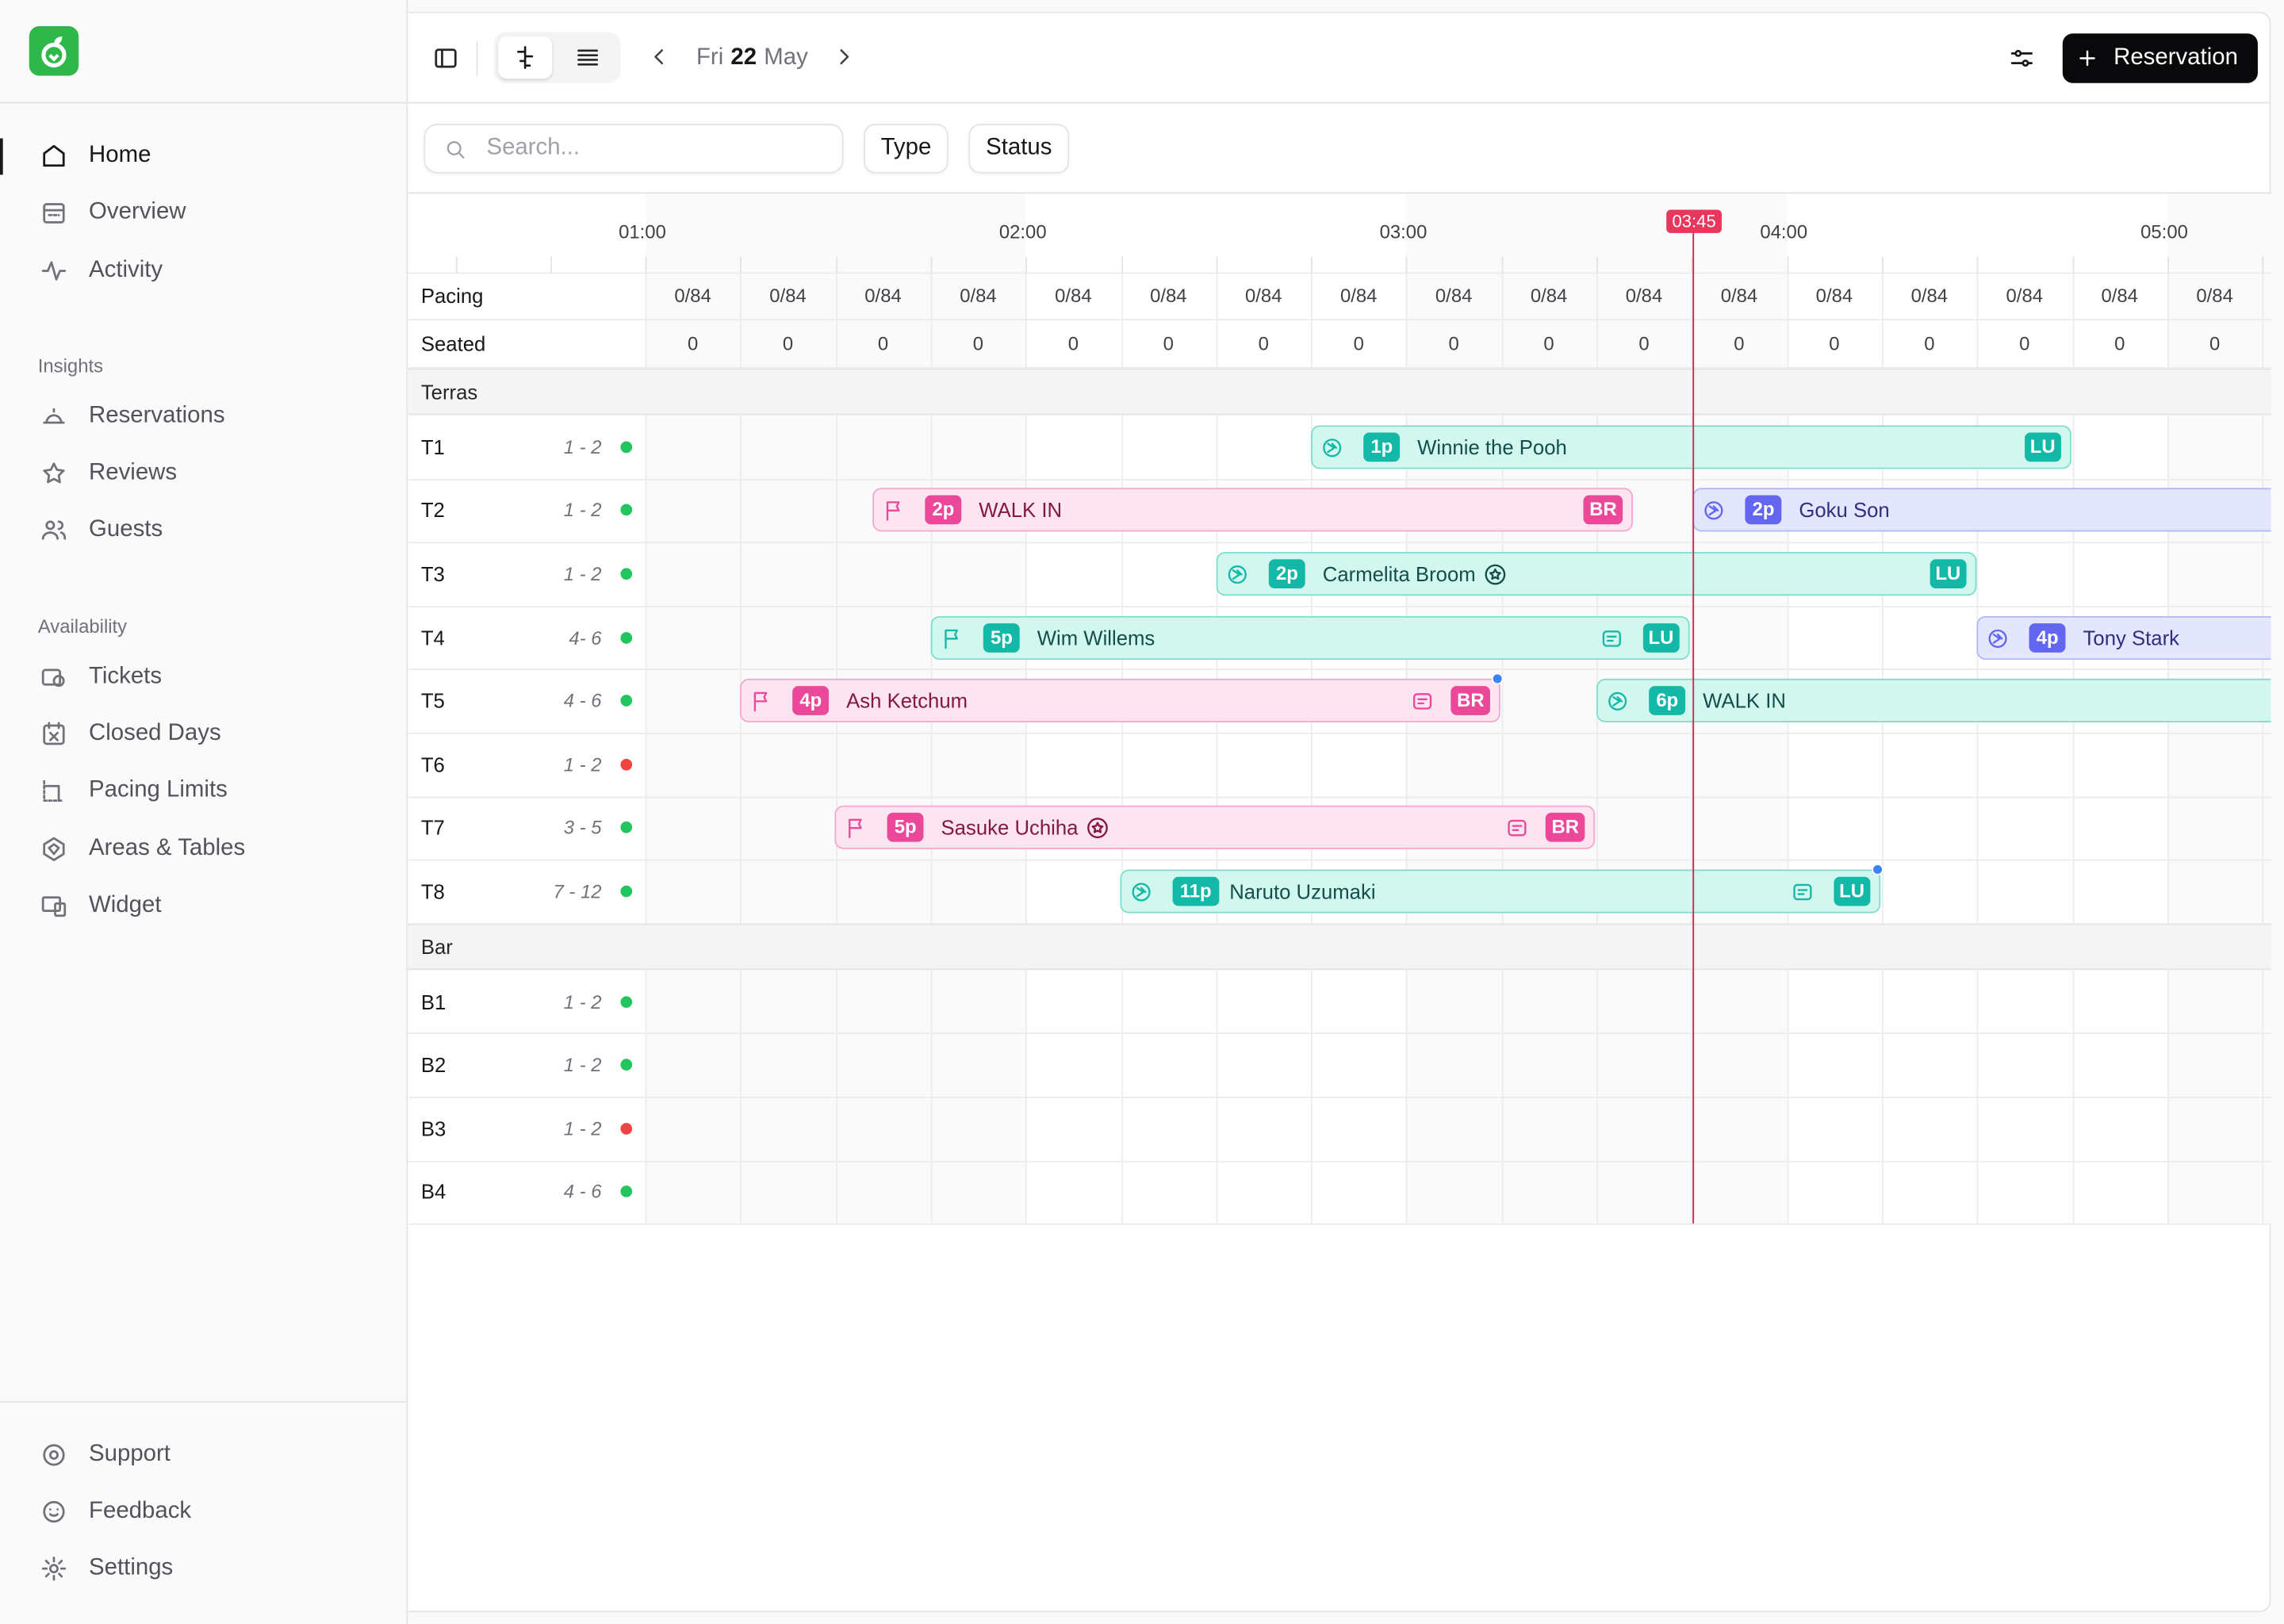  What do you see at coordinates (2123, 637) in the screenshot?
I see `reservation: 4p Tony Stark` at bounding box center [2123, 637].